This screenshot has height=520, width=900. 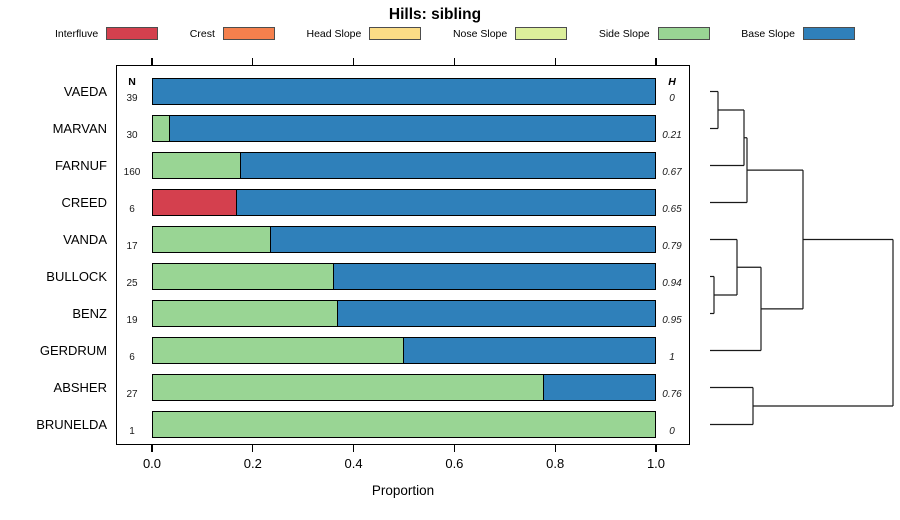 What do you see at coordinates (132, 82) in the screenshot?
I see `n-column-header: N` at bounding box center [132, 82].